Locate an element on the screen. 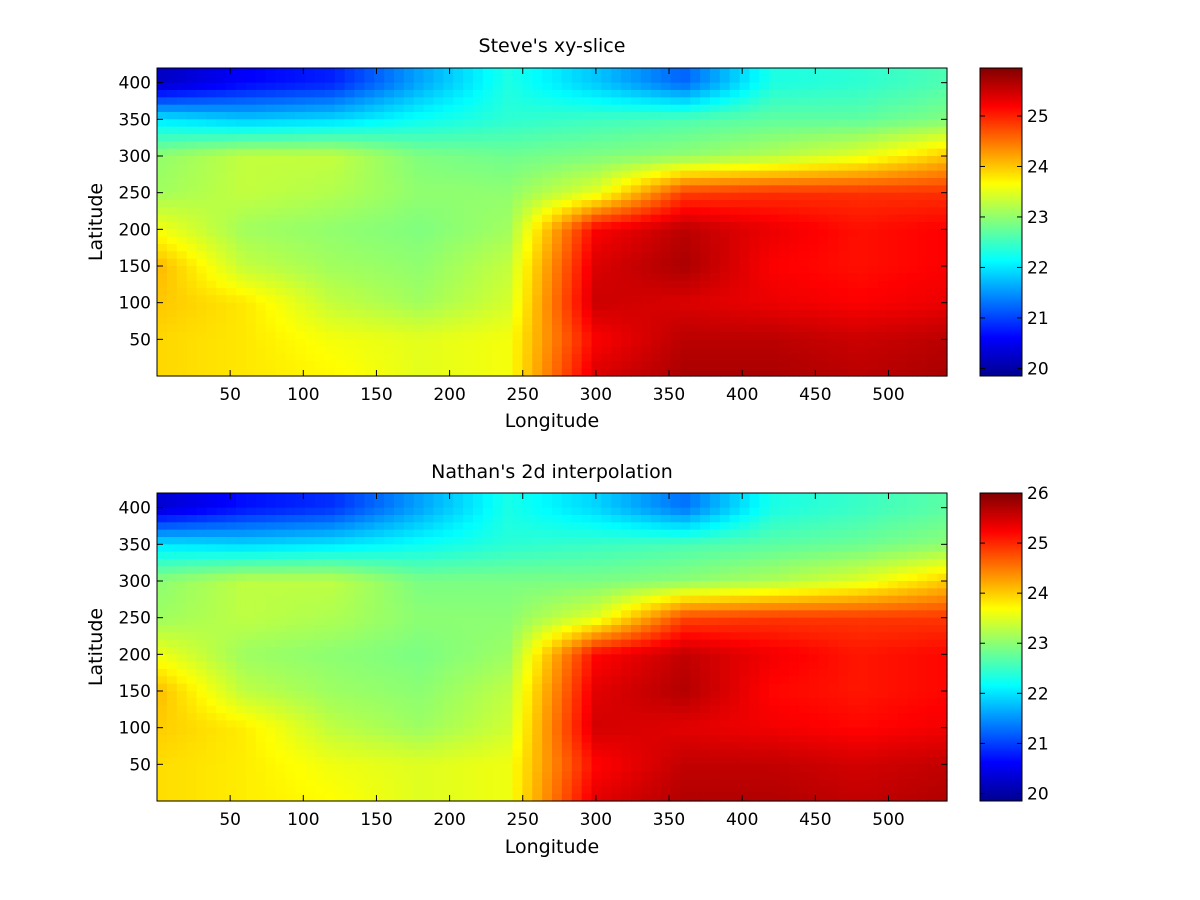 Image resolution: width=1200 pixels, height=900 pixels. y-tick-label: 350 is located at coordinates (135, 120).